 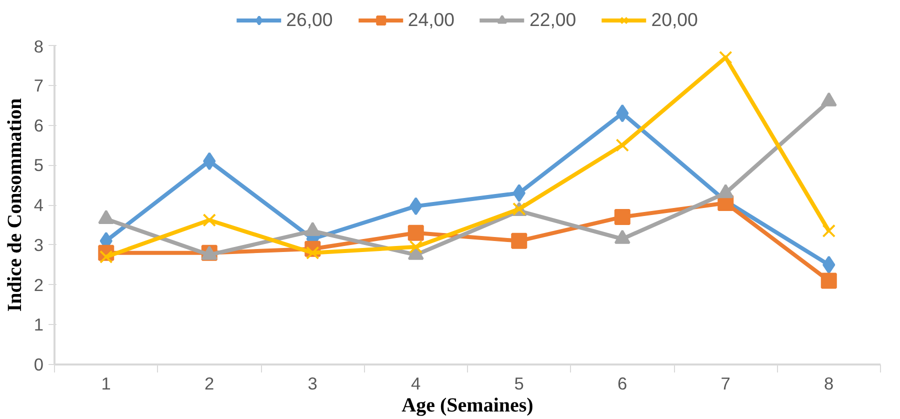 What do you see at coordinates (39, 284) in the screenshot?
I see `y-tick-label: 2` at bounding box center [39, 284].